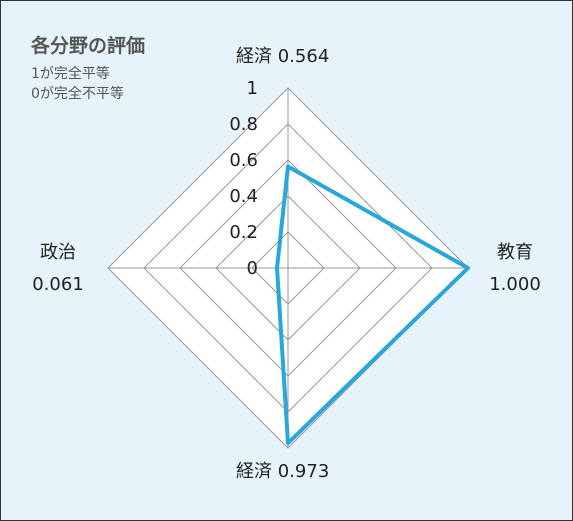 The width and height of the screenshot is (573, 521). I want to click on tick-label: 0.8, so click(243, 124).